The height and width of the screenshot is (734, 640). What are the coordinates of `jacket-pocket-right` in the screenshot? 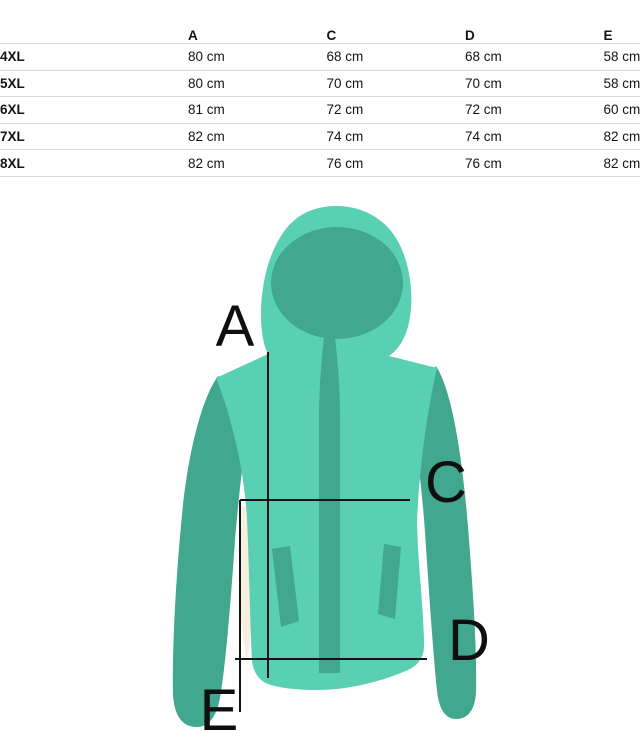 It's located at (389, 581).